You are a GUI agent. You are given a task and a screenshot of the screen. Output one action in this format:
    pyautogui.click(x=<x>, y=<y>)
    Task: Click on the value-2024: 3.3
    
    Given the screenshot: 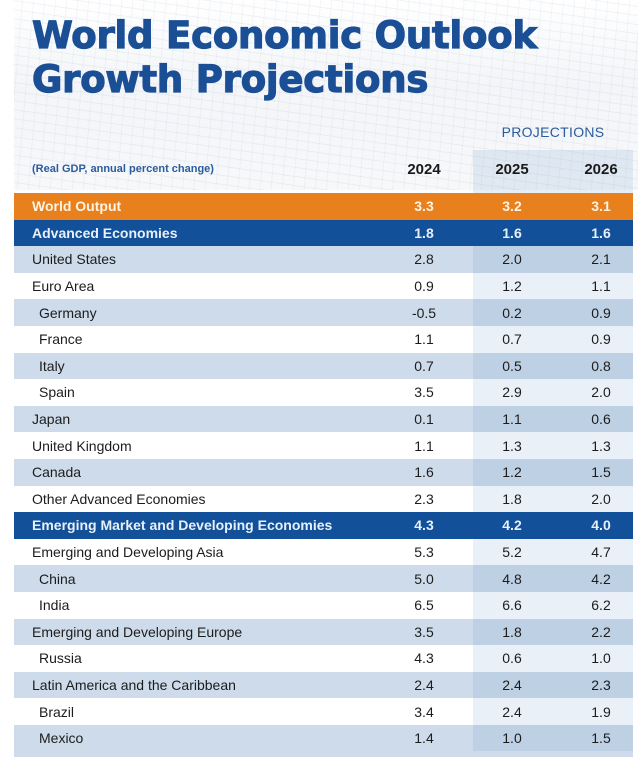 What is the action you would take?
    pyautogui.click(x=424, y=206)
    